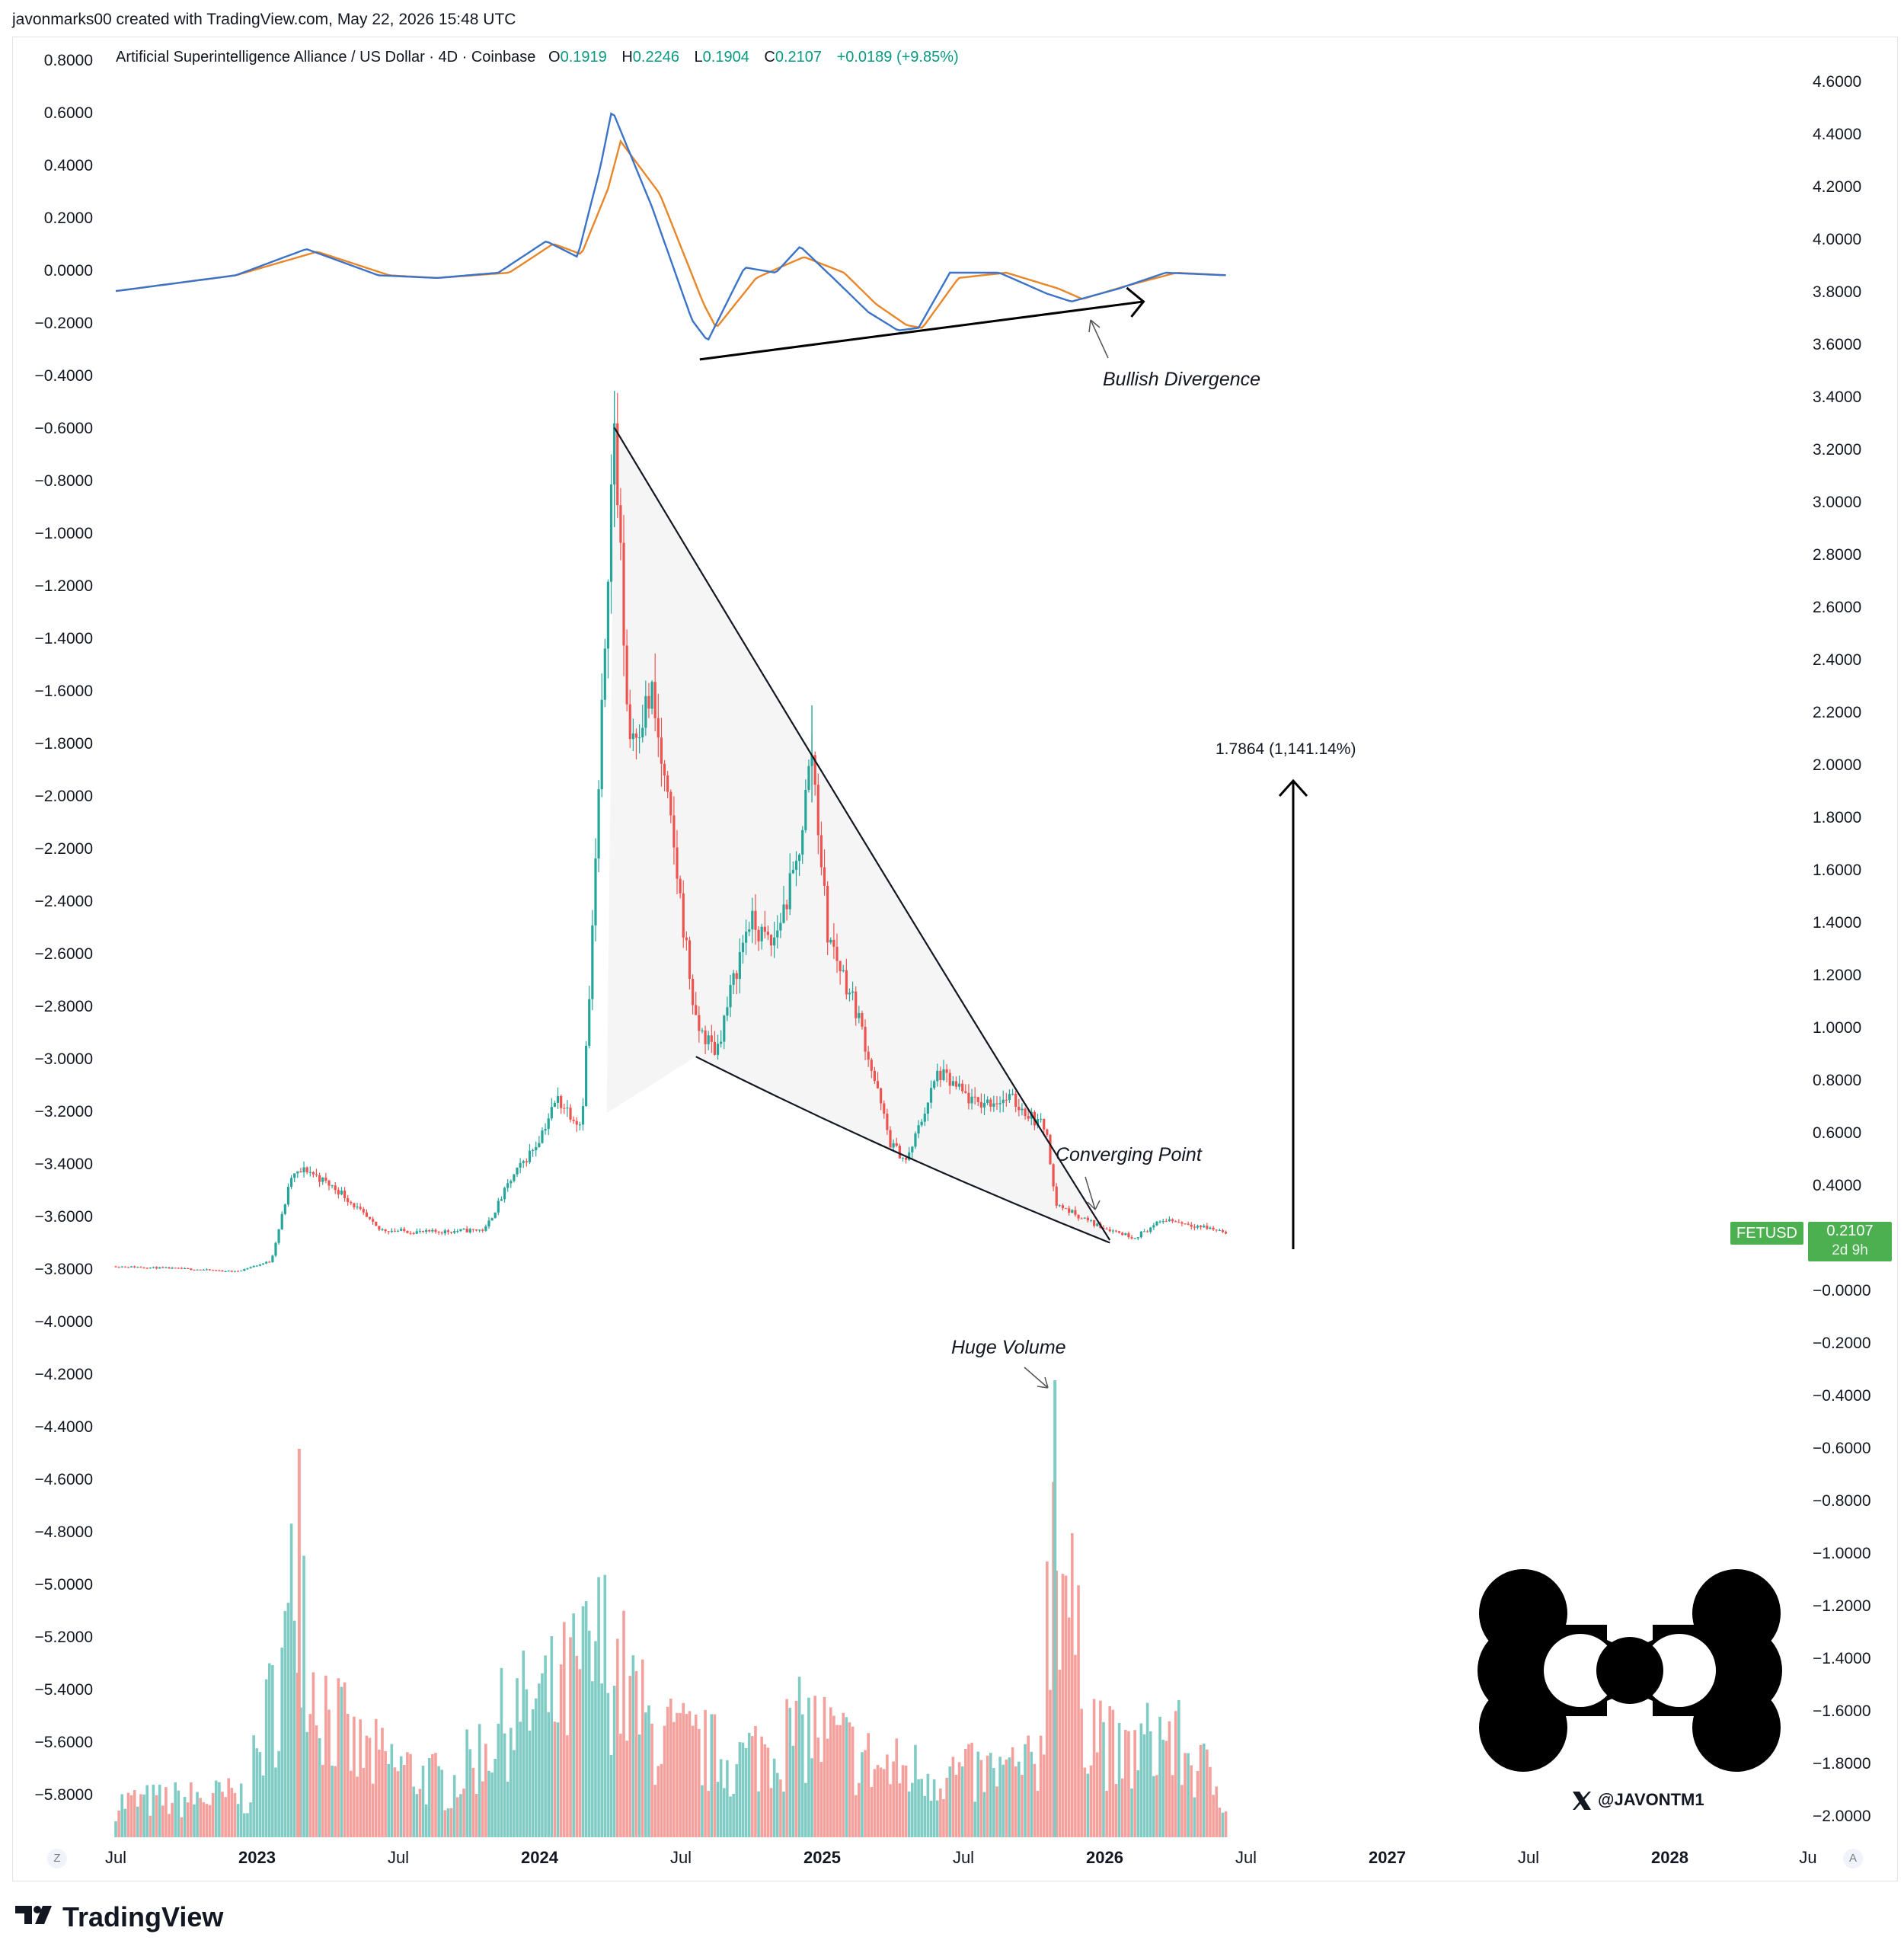  Describe the element at coordinates (1093, 1193) in the screenshot. I see `converging-point-pointer` at that location.